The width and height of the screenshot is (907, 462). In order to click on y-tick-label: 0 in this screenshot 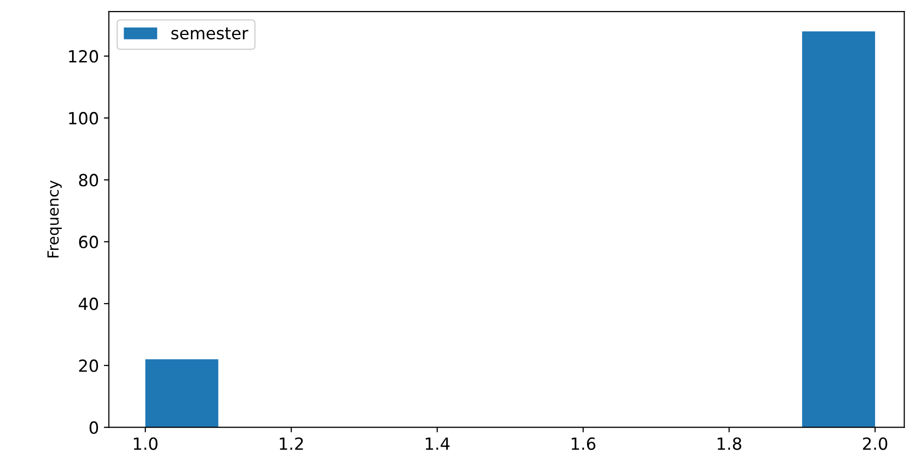, I will do `click(94, 427)`.